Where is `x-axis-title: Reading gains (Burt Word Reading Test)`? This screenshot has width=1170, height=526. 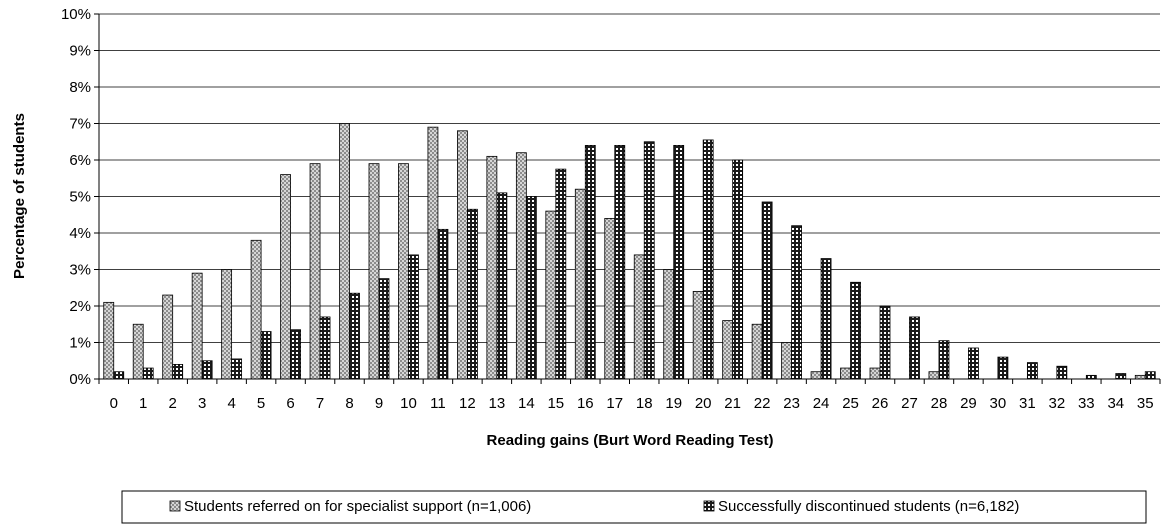
x-axis-title: Reading gains (Burt Word Reading Test) is located at coordinates (630, 440).